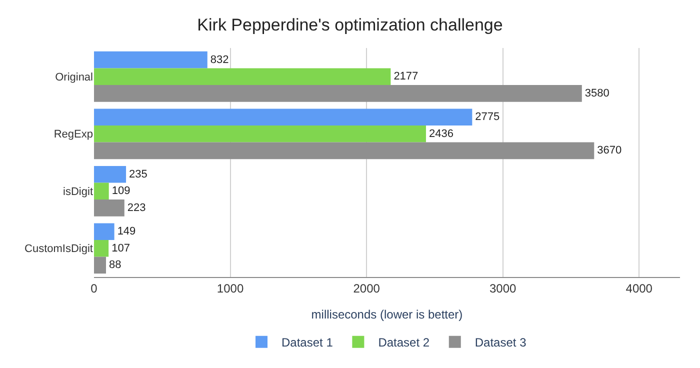 This screenshot has width=700, height=368. Describe the element at coordinates (74, 77) in the screenshot. I see `y-tick-label: Original` at that location.